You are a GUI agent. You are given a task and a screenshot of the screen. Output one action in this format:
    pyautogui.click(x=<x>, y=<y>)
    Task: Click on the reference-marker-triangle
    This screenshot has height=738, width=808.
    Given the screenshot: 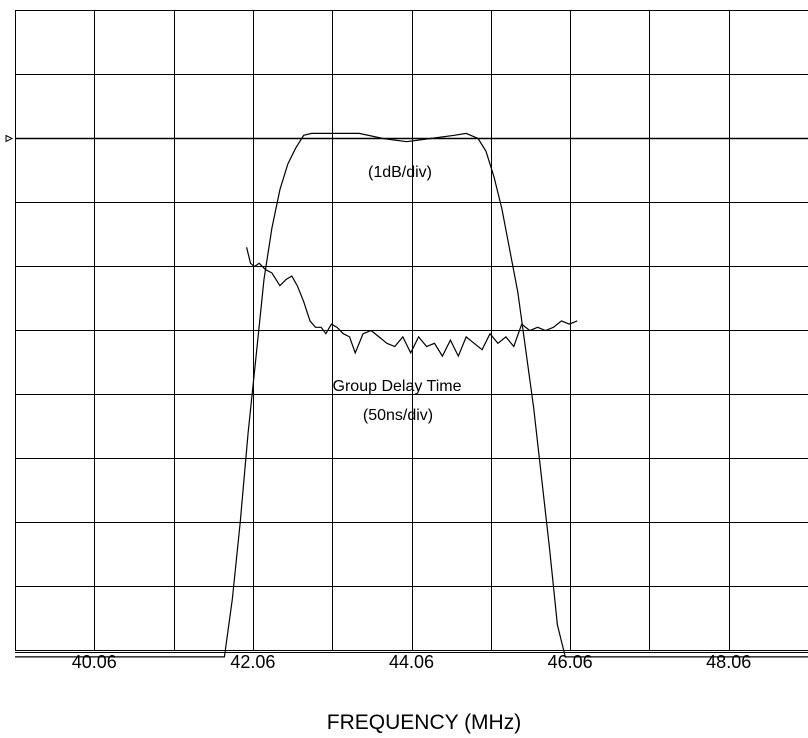 What is the action you would take?
    pyautogui.click(x=9, y=138)
    